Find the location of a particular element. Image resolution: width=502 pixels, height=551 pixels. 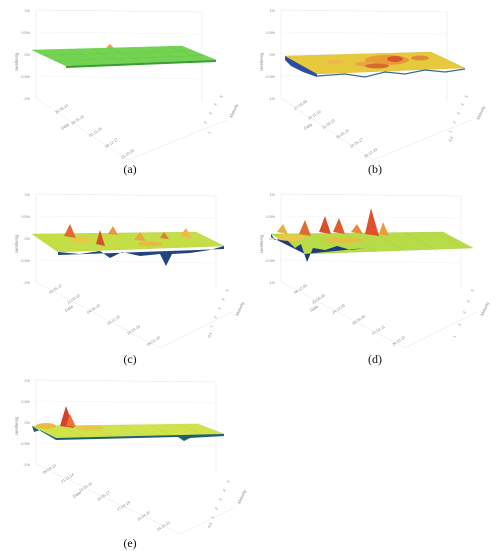

date-tick: 21.11.14 is located at coordinates (67, 478).